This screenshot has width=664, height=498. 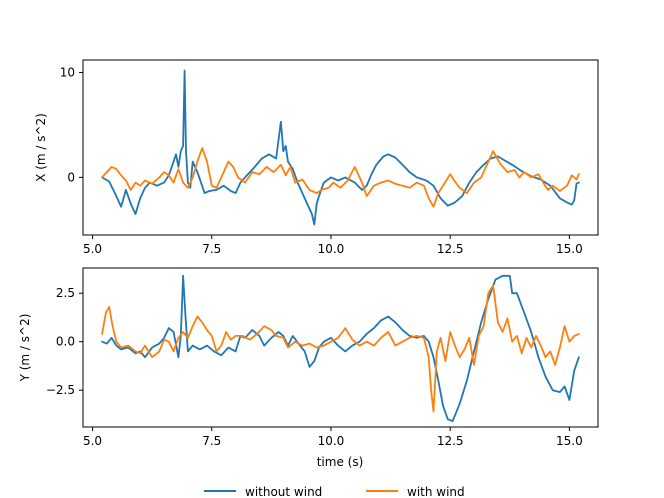 I want to click on xlabel-time: time (s), so click(x=340, y=462).